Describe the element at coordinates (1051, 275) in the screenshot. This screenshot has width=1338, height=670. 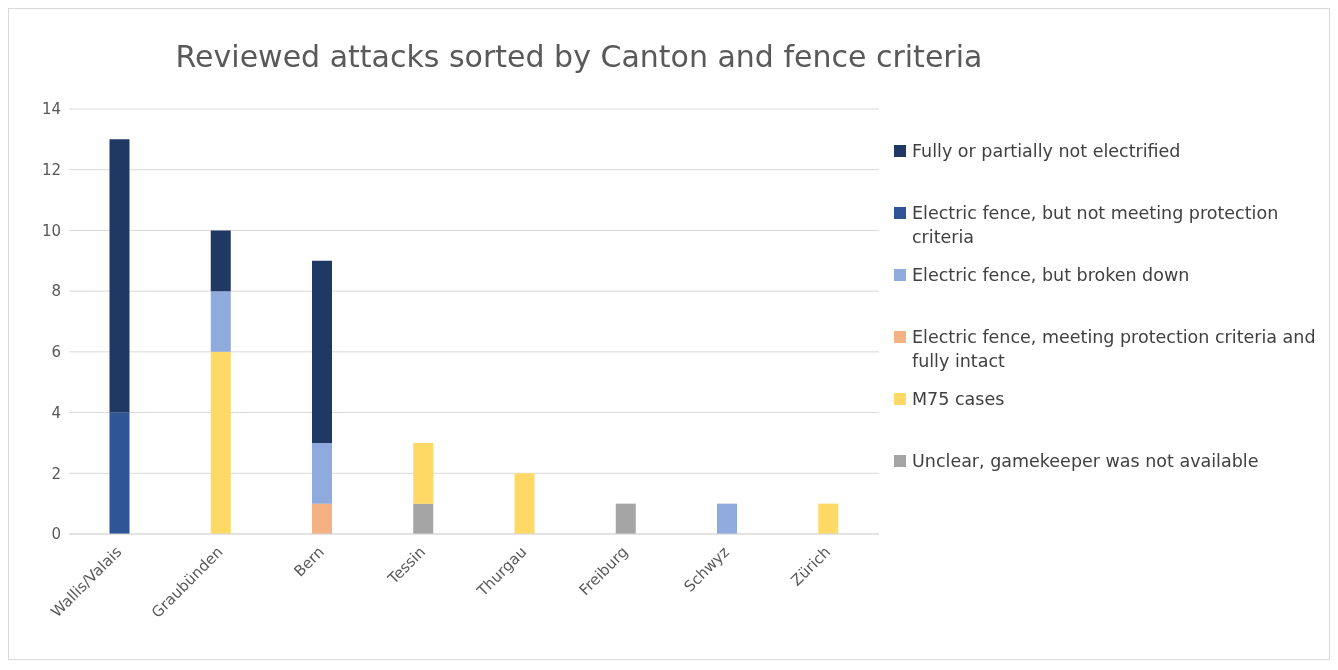
I see `legend-label: Electric fence, but broken down` at that location.